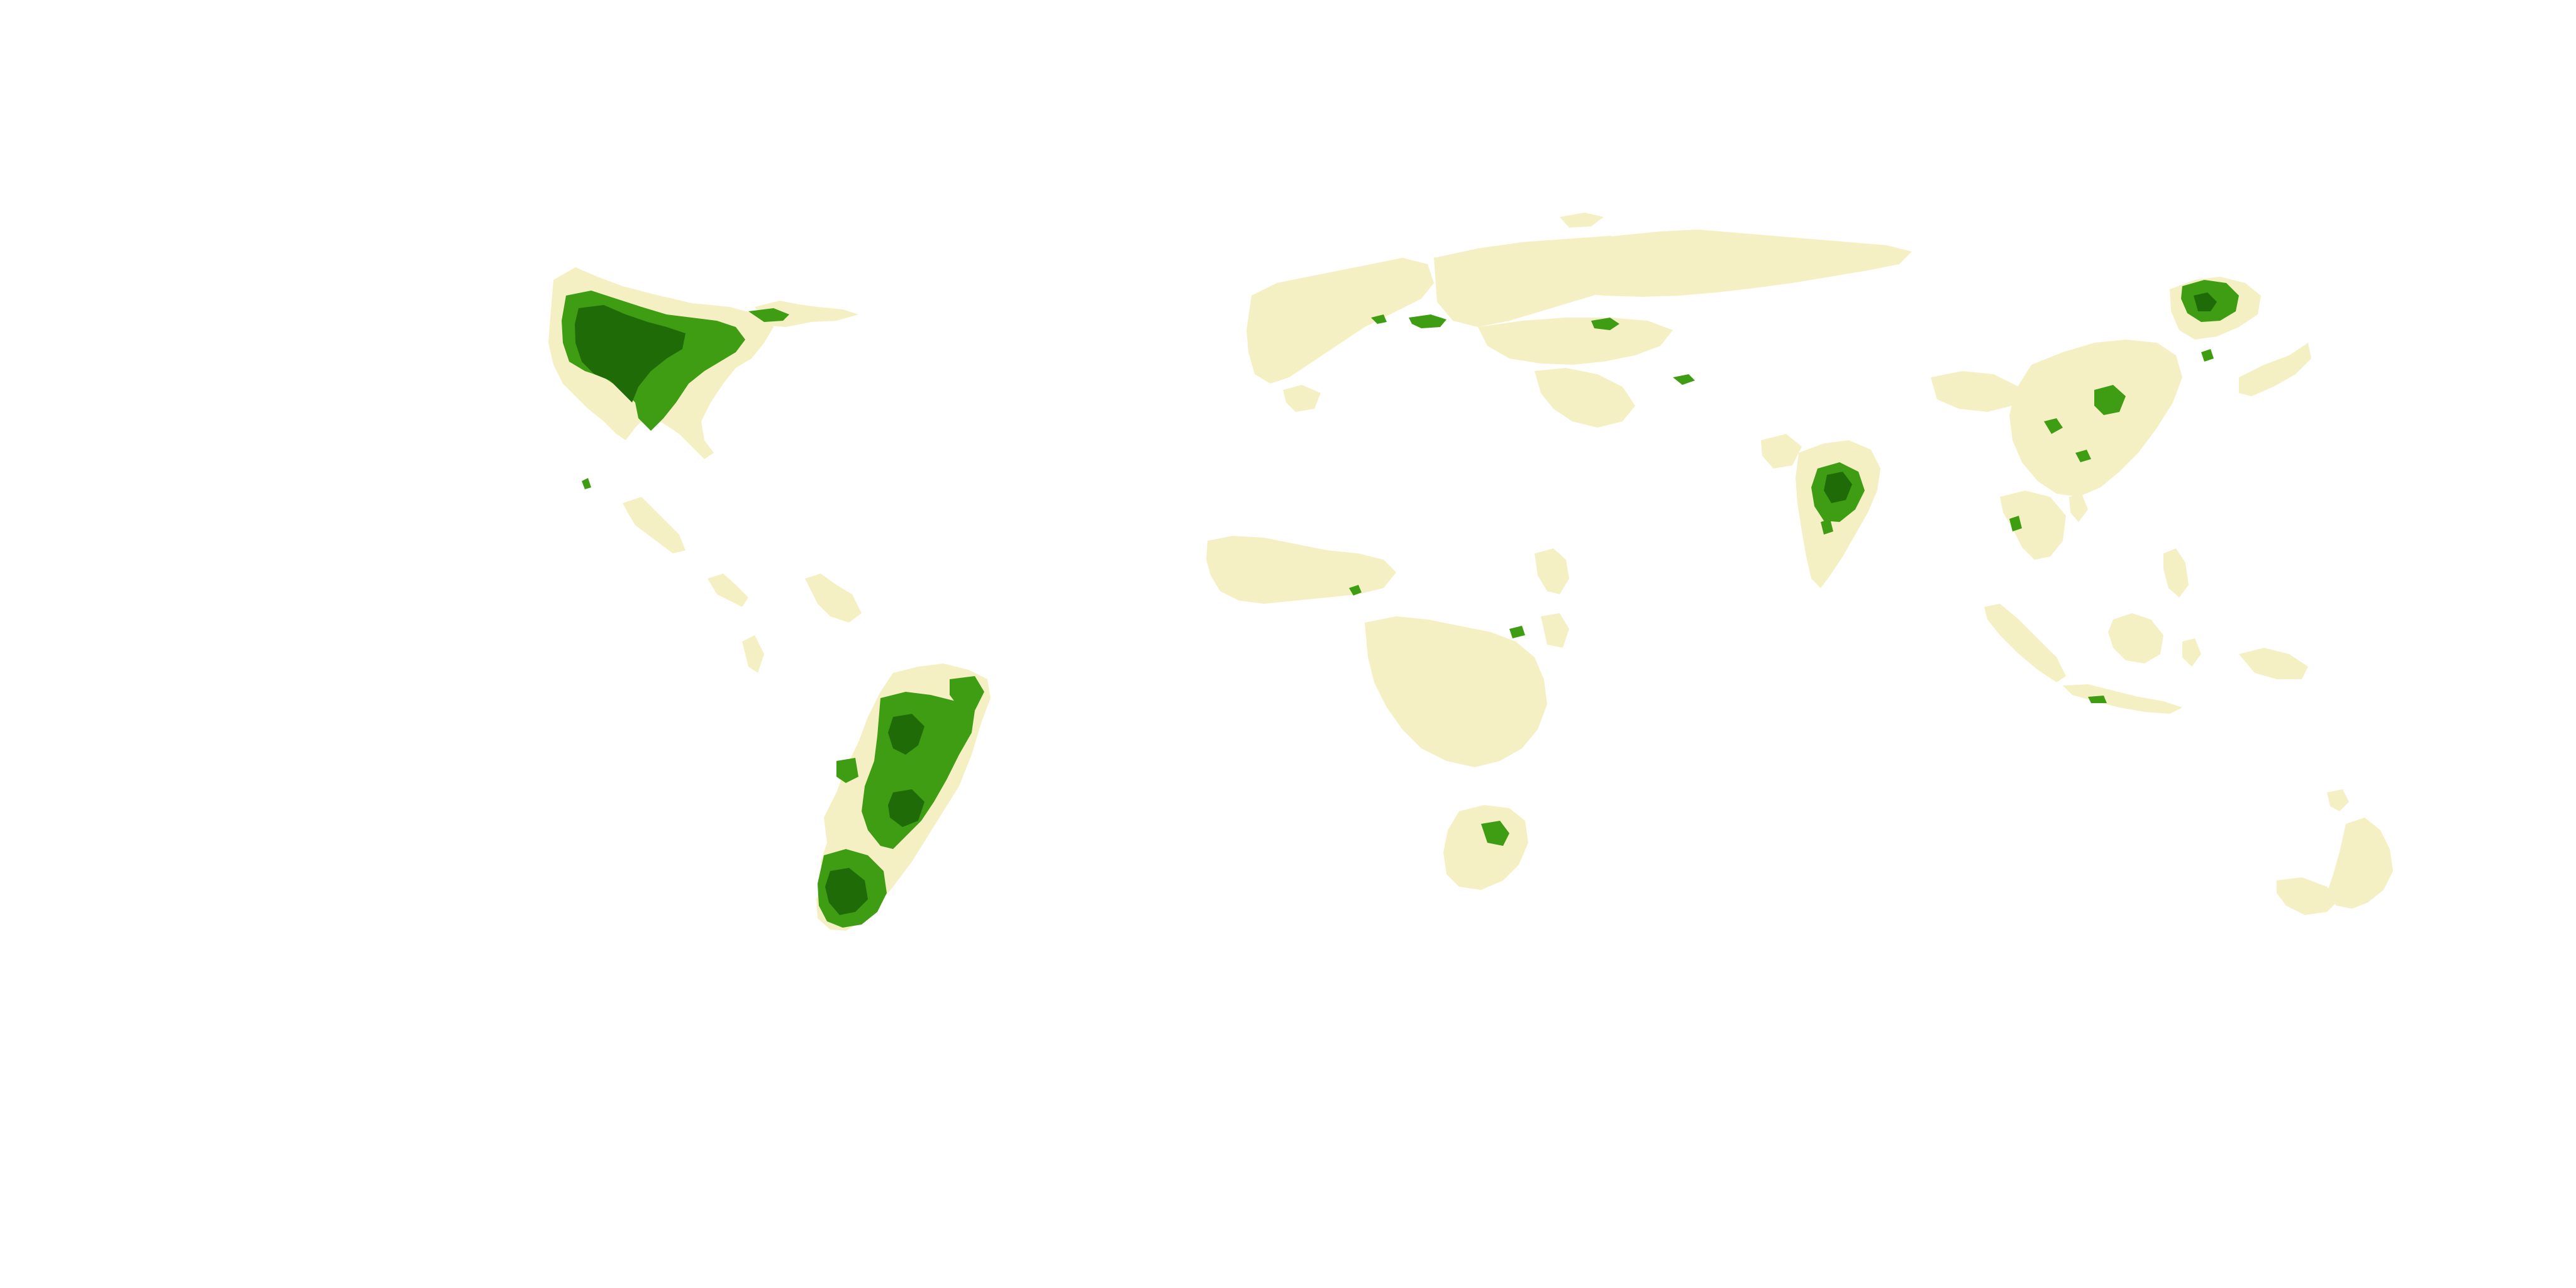 Image resolution: width=2576 pixels, height=1288 pixels. What do you see at coordinates (1605, 324) in the screenshot?
I see `cropland-russia` at bounding box center [1605, 324].